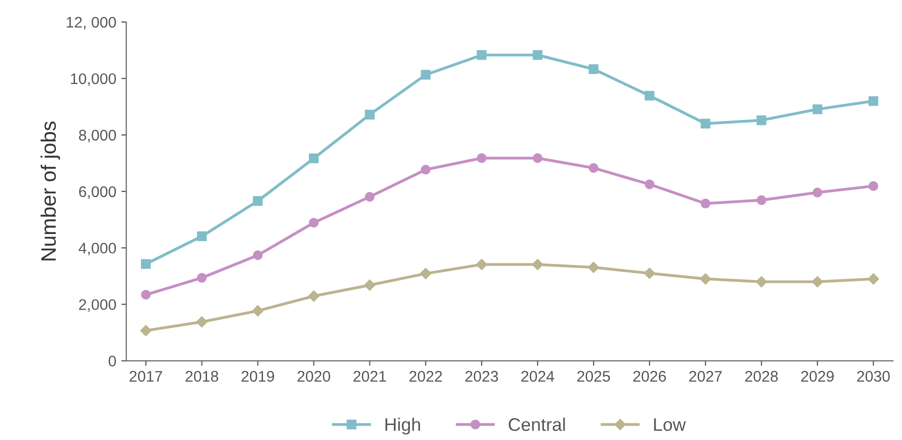 This screenshot has width=902, height=440. Describe the element at coordinates (91, 23) in the screenshot. I see `y-tick-label: 12, 000` at that location.